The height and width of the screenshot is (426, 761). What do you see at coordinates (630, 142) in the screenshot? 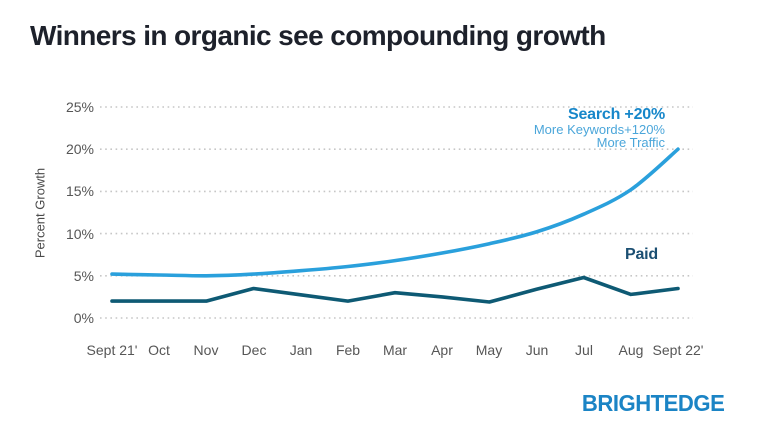
I see `search-annotation-line3: More Traffic` at bounding box center [630, 142].